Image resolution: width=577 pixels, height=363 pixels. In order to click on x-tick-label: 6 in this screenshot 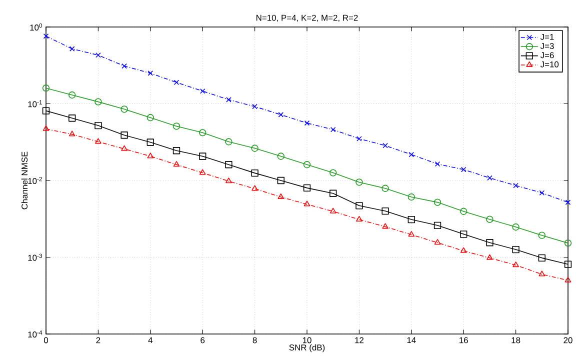, I will do `click(202, 340)`.